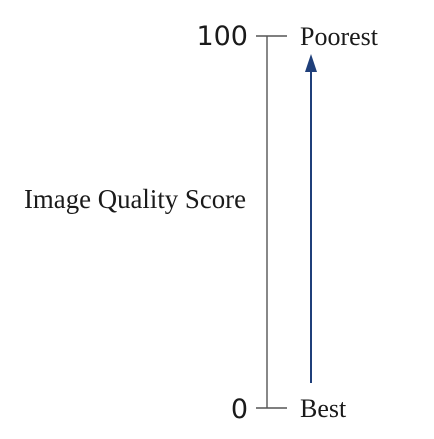 The height and width of the screenshot is (439, 434). Describe the element at coordinates (323, 408) in the screenshot. I see `best-label: Best` at that location.